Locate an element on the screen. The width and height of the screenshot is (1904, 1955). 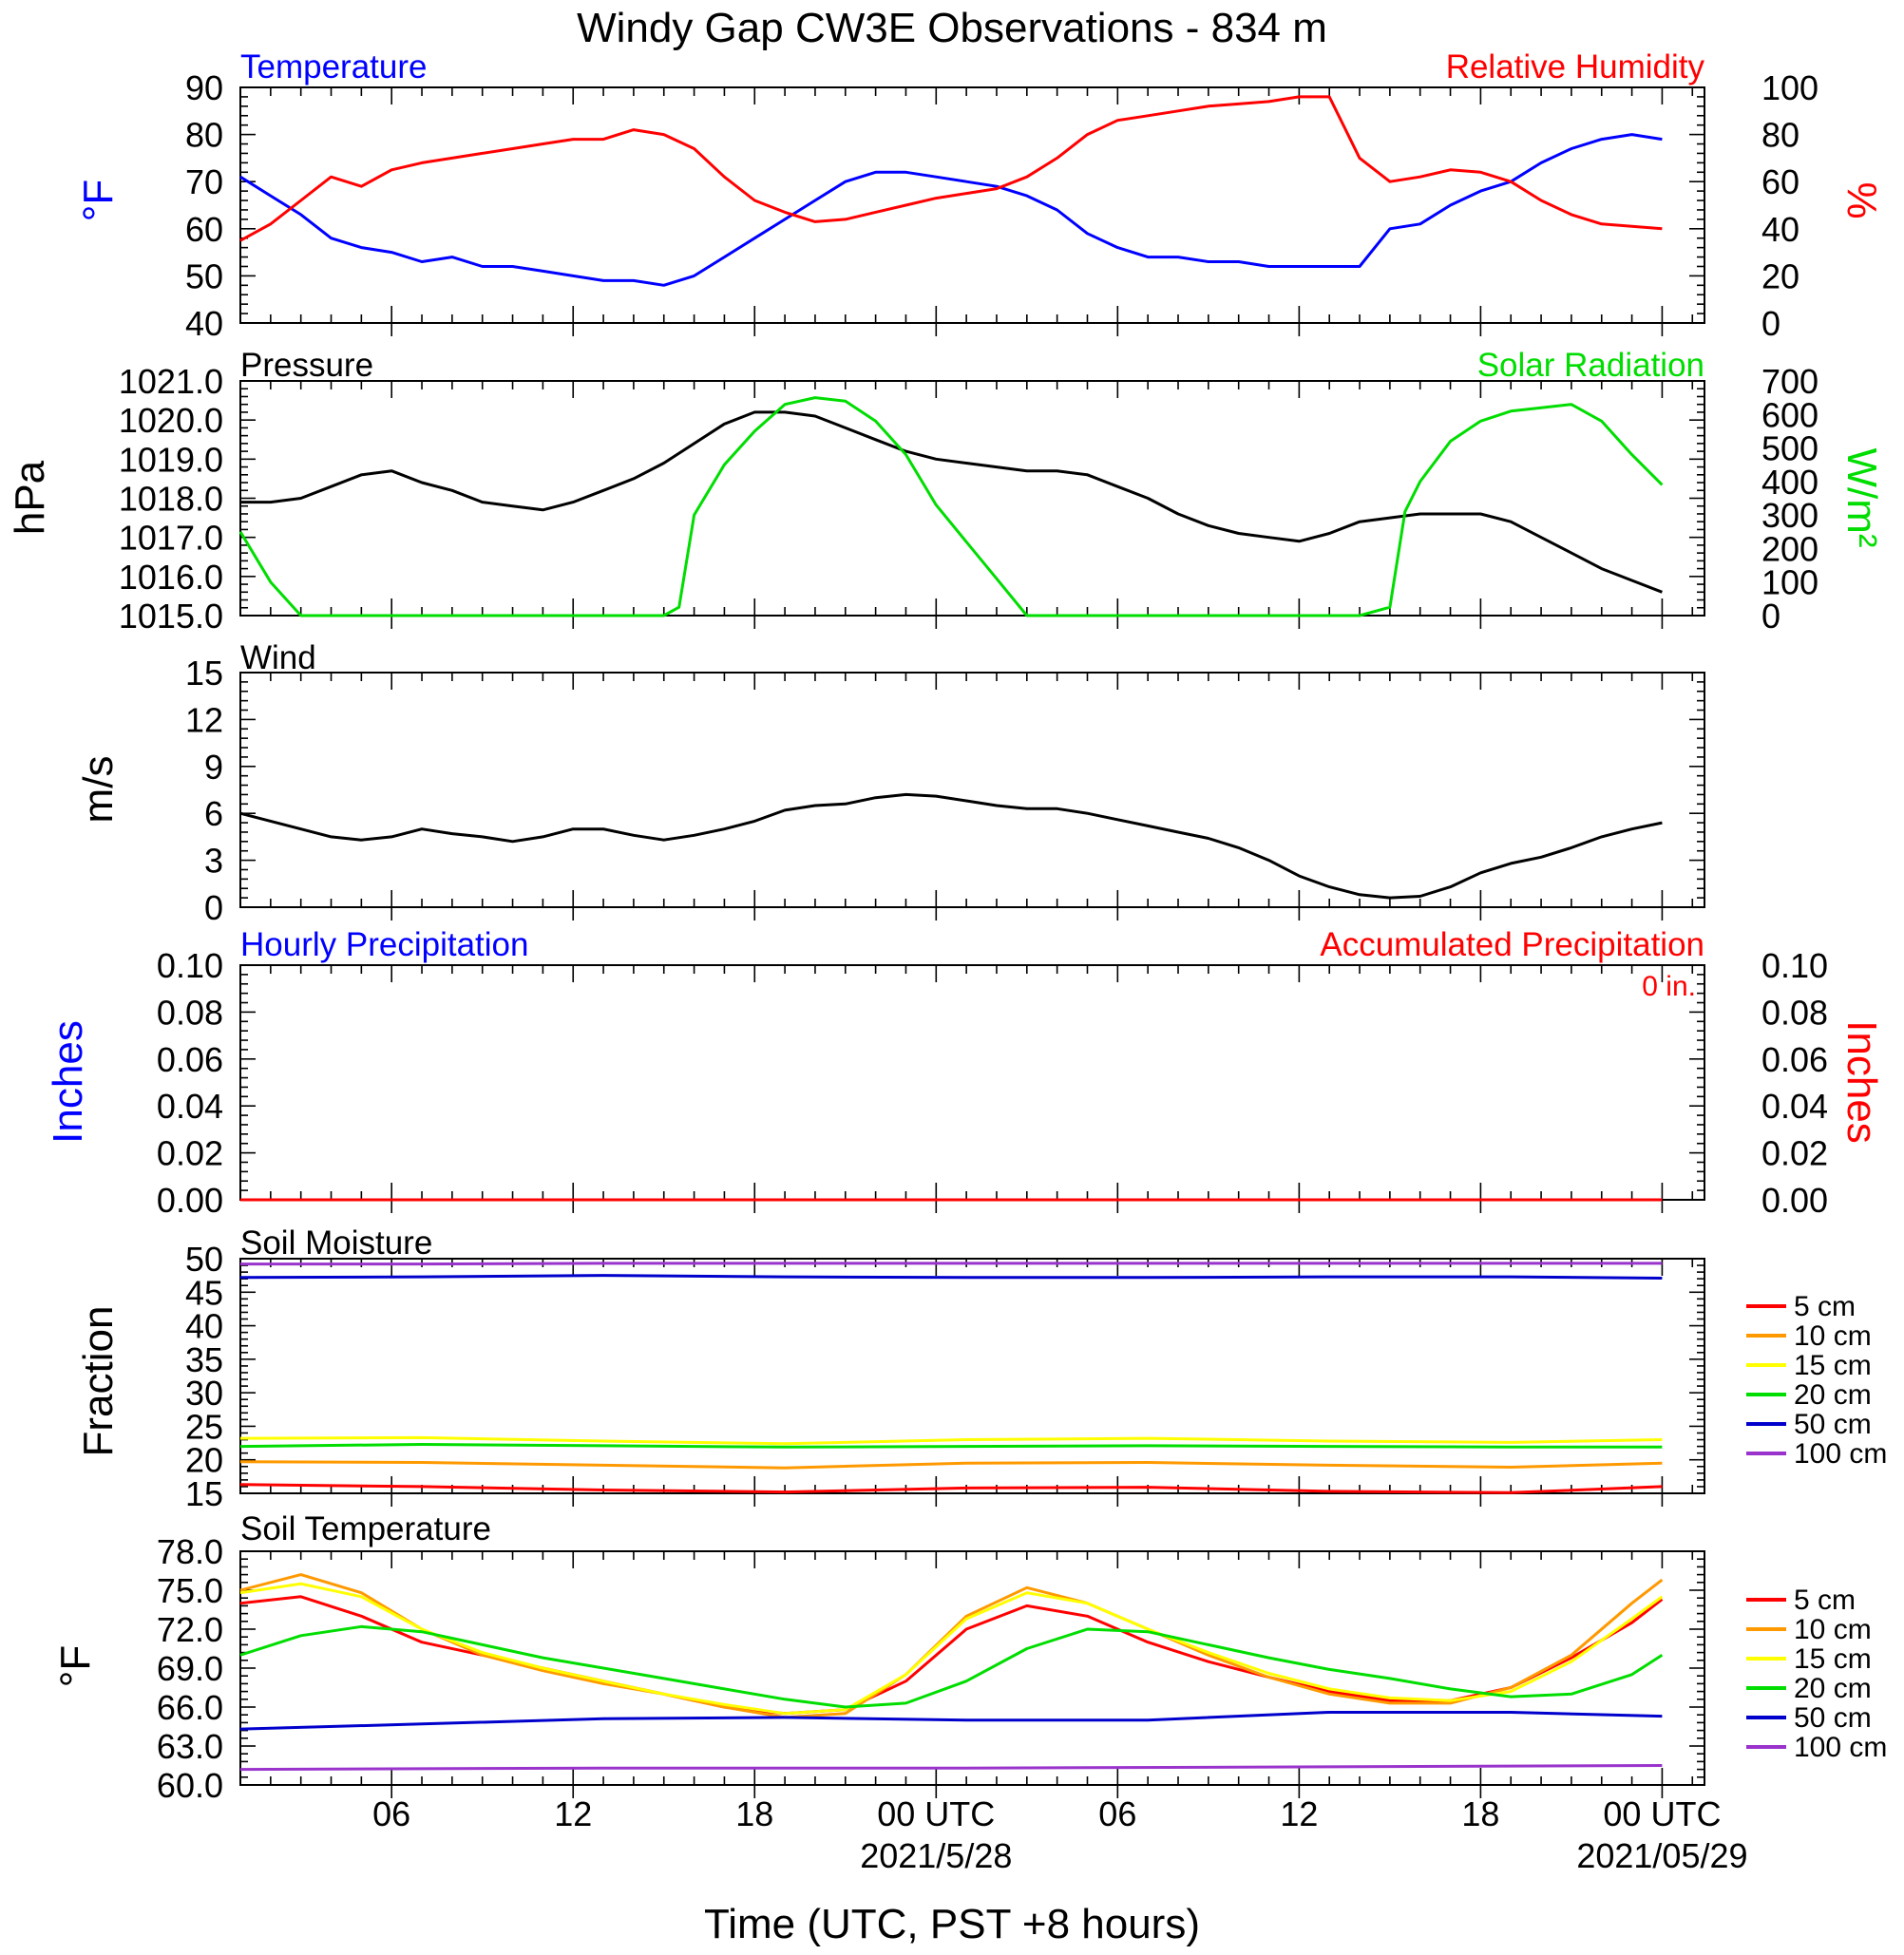
wind-axes: 15 12 9 6 3 0 is located at coordinates (945, 790).